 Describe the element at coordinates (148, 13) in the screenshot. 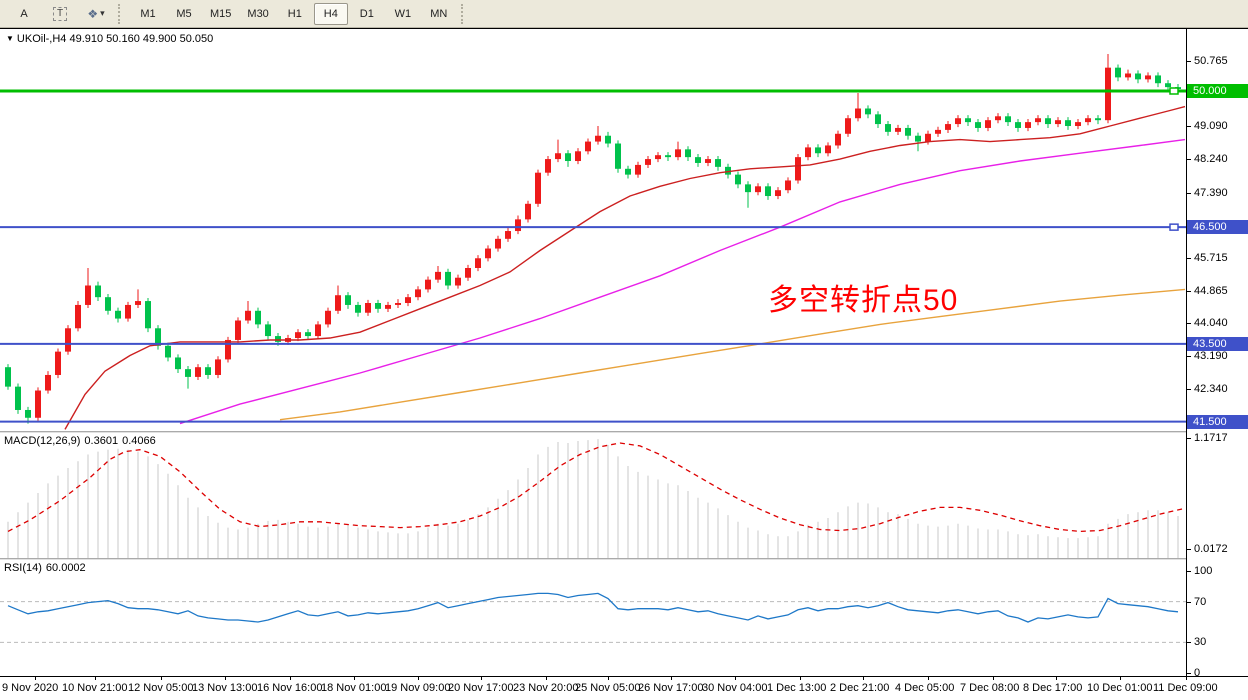

I see `timeframe-m1-button: M1` at that location.